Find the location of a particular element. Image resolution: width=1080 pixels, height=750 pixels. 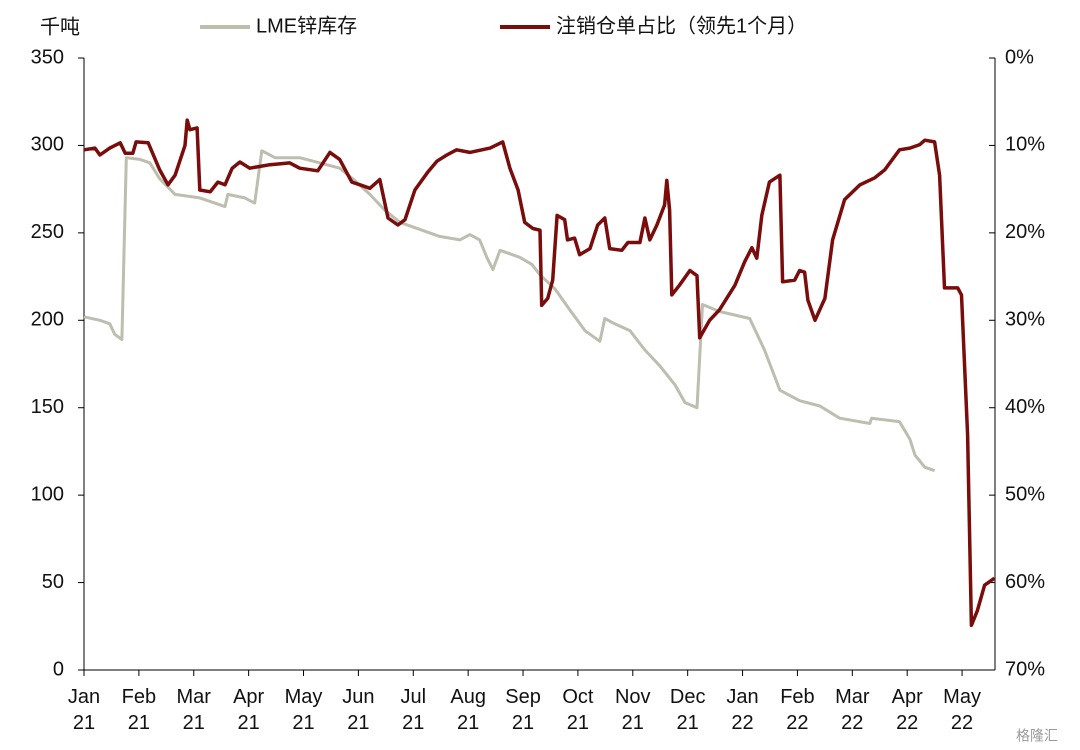

y-tick-label: 200 is located at coordinates (47, 320).